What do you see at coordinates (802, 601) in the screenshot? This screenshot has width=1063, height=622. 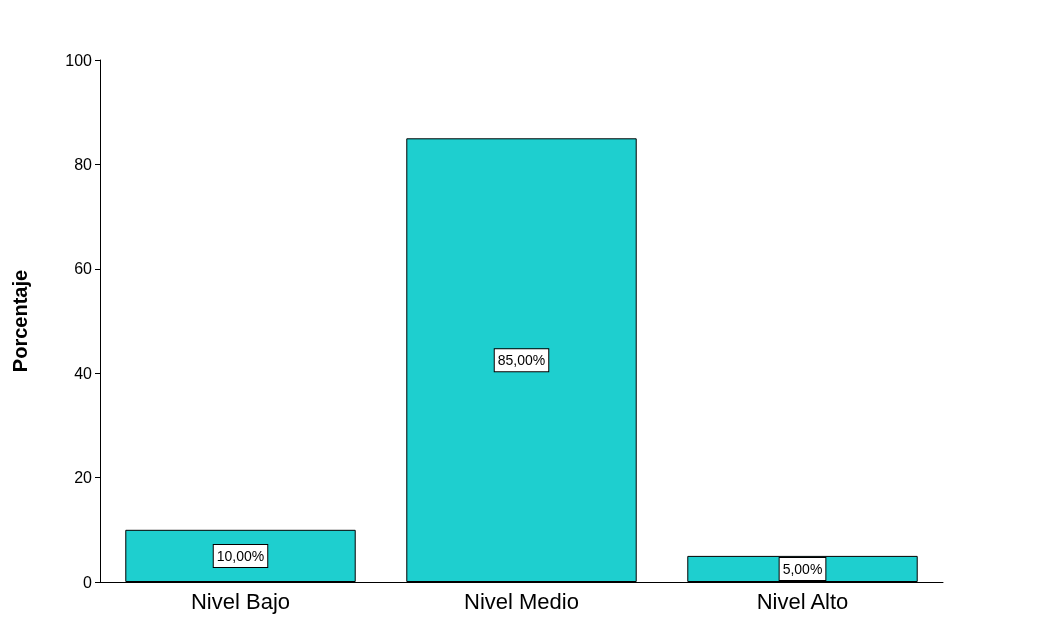 I see `x-tick-label: Nivel Alto` at bounding box center [802, 601].